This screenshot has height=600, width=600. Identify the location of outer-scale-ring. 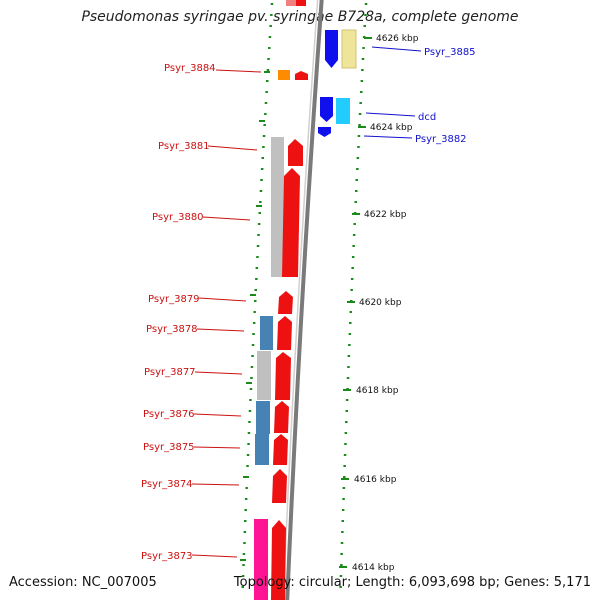
(353, 295).